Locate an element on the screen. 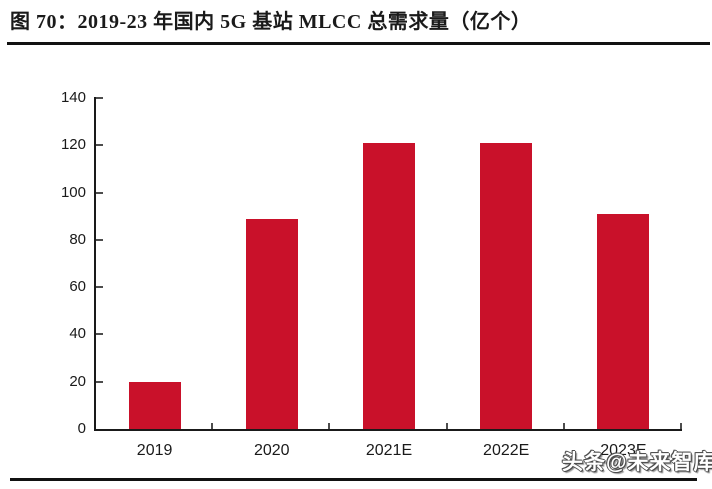 This screenshot has height=489, width=712. y-tick-label: 20 is located at coordinates (77, 381).